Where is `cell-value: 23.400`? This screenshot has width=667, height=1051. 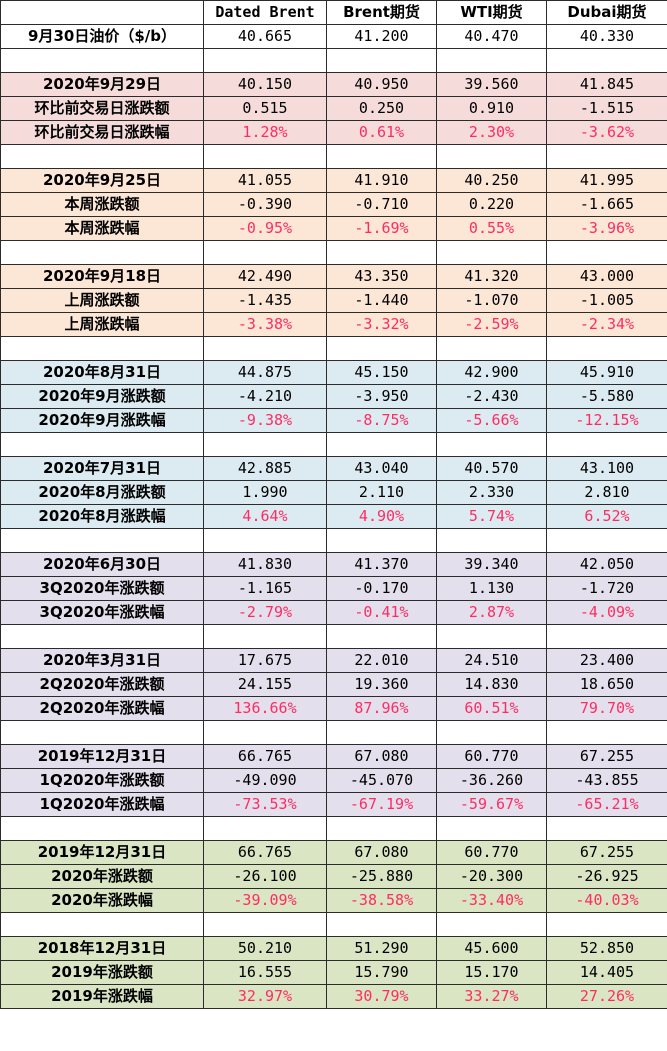
cell-value: 23.400 is located at coordinates (606, 660).